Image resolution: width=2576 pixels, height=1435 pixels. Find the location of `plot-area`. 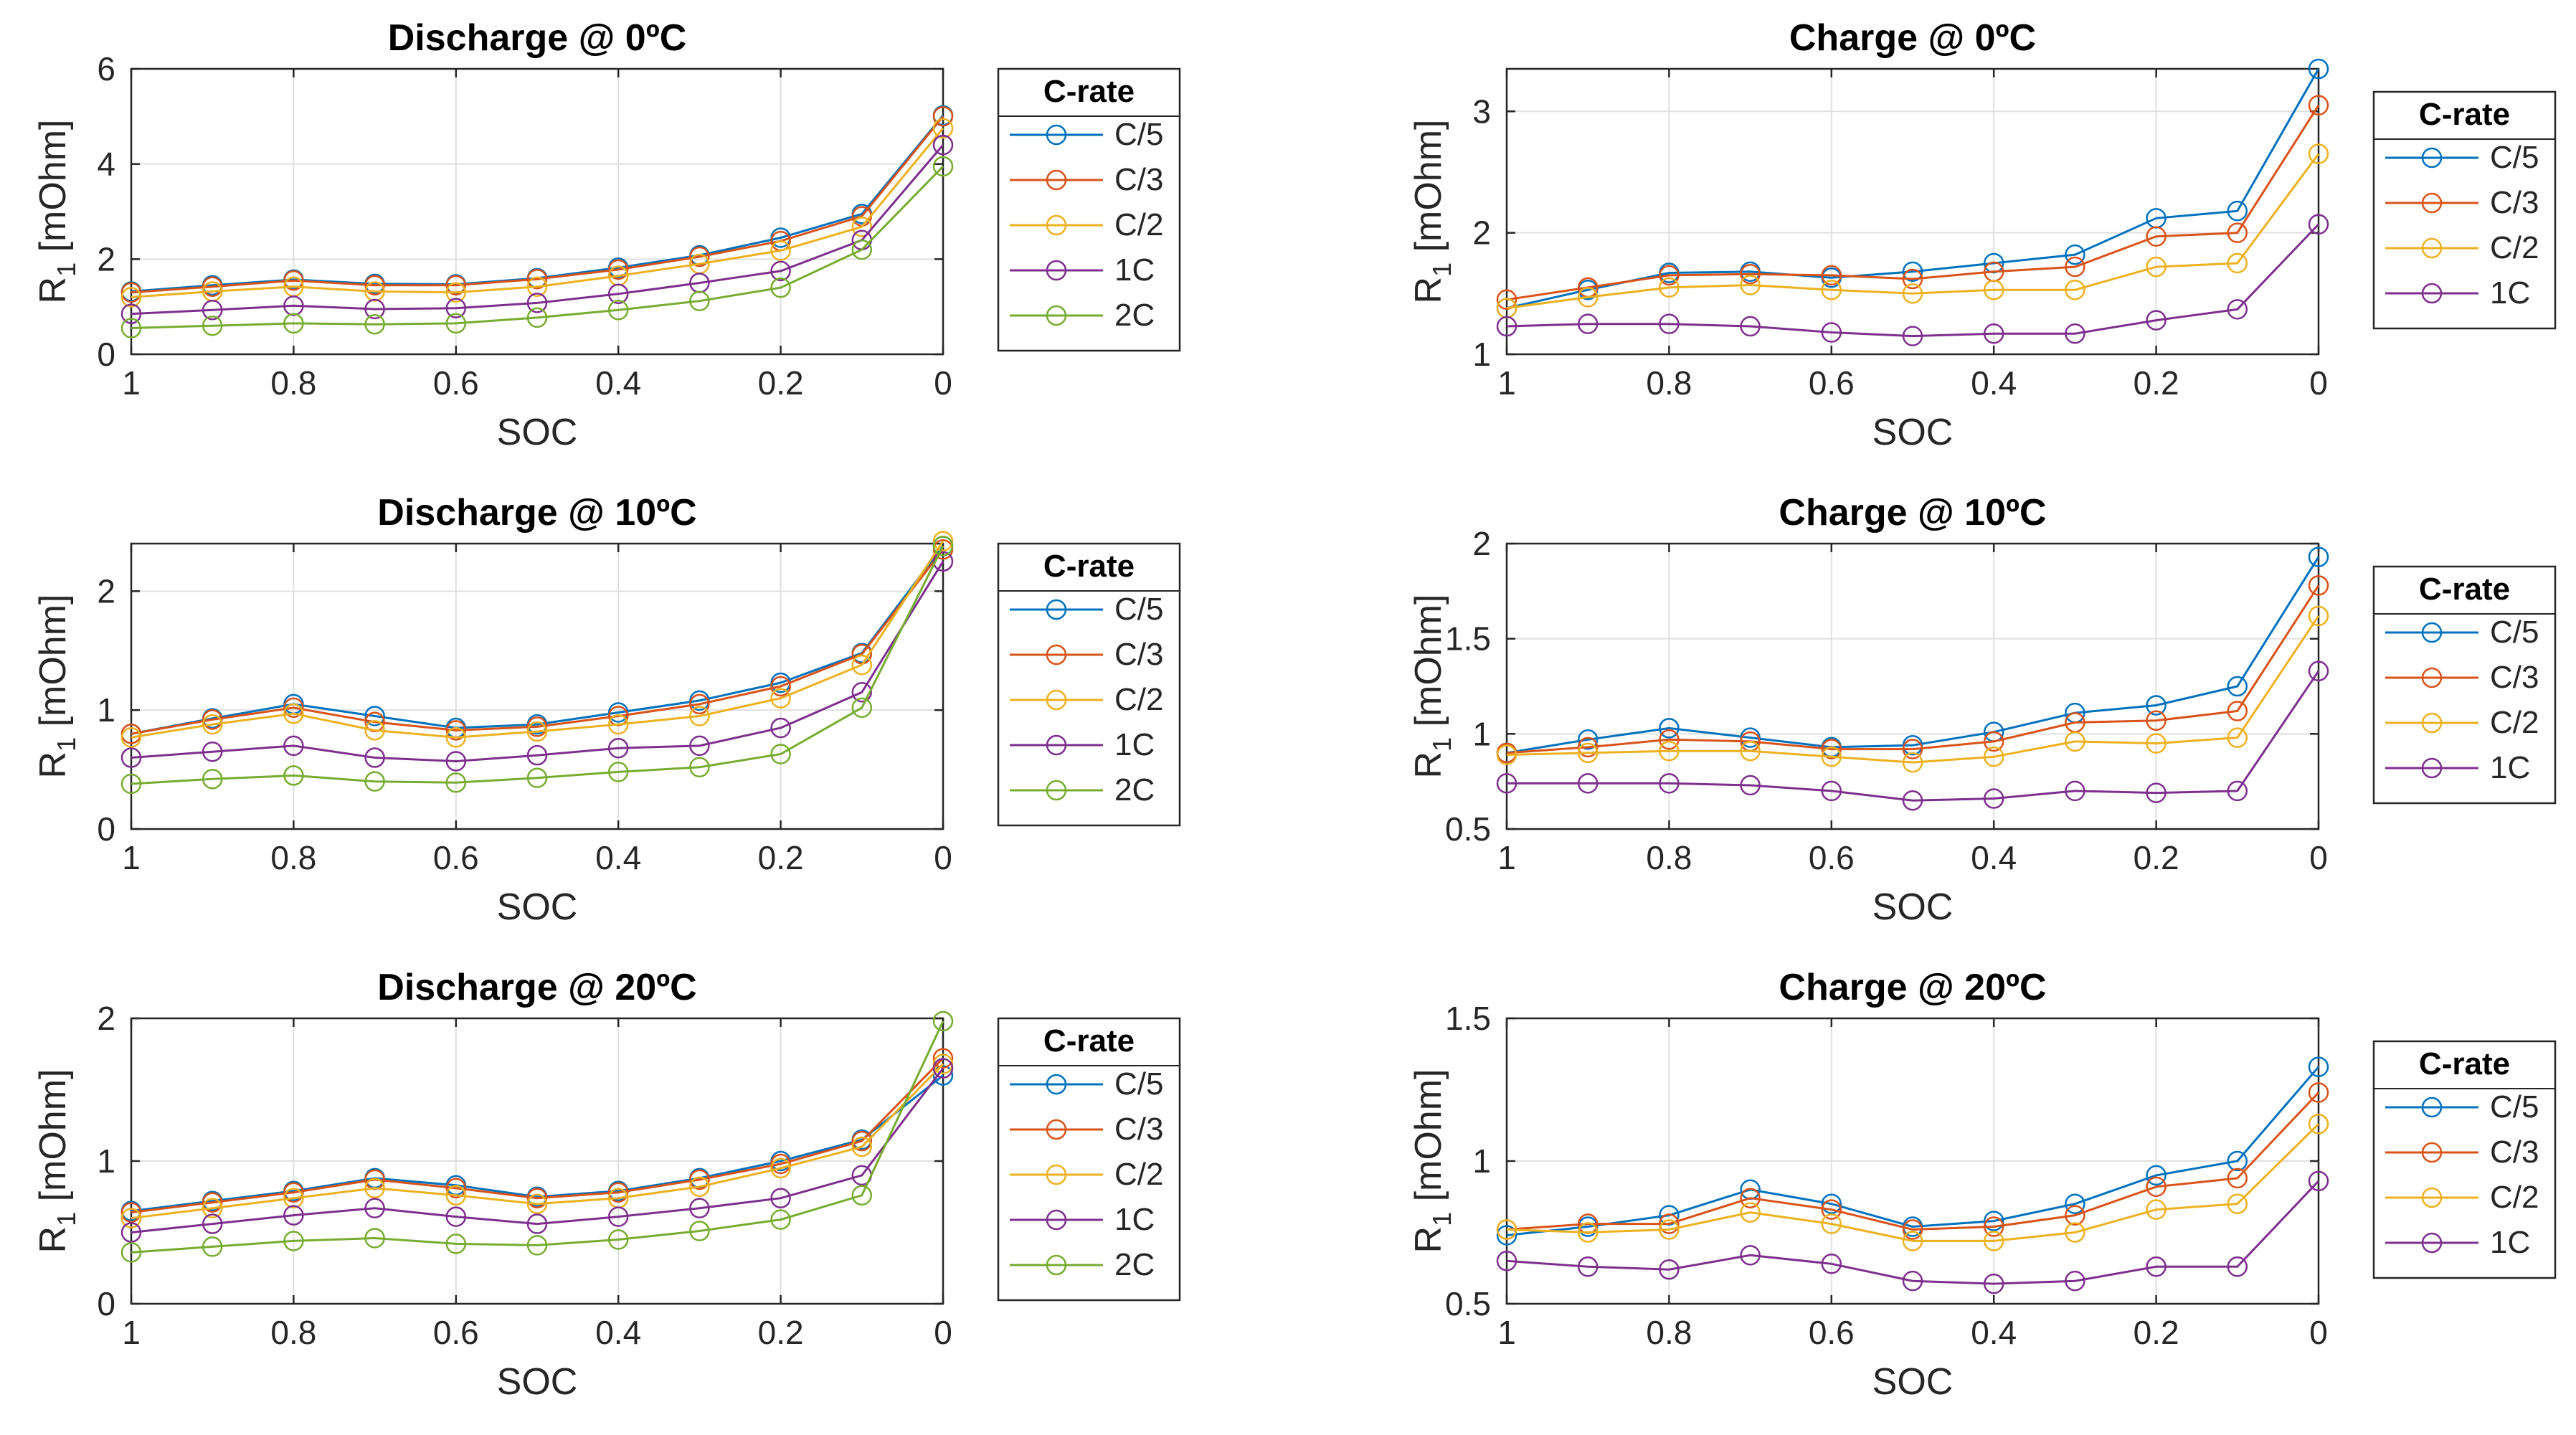

plot-area is located at coordinates (1913, 686).